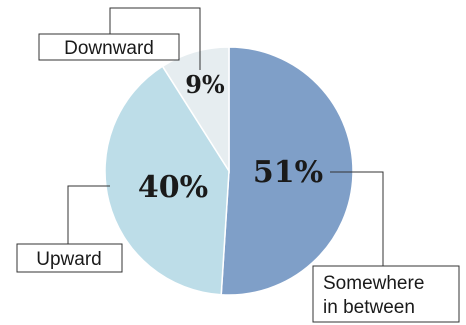  Describe the element at coordinates (173, 187) in the screenshot. I see `value-label-upward: 40%` at that location.